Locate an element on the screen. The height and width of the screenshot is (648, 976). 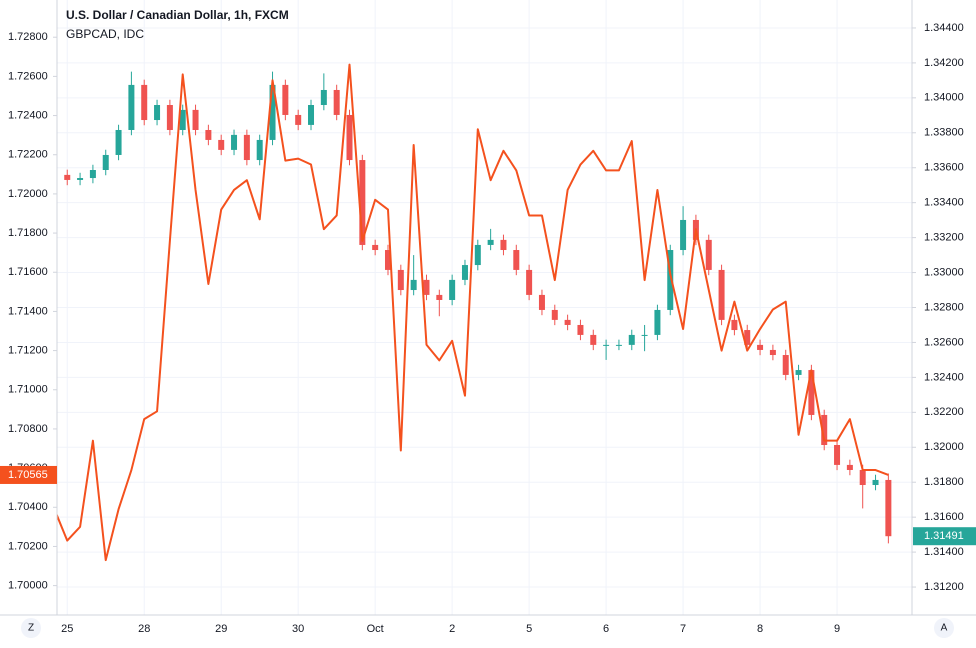
last-price-label: 1.31491 is located at coordinates (944, 536).